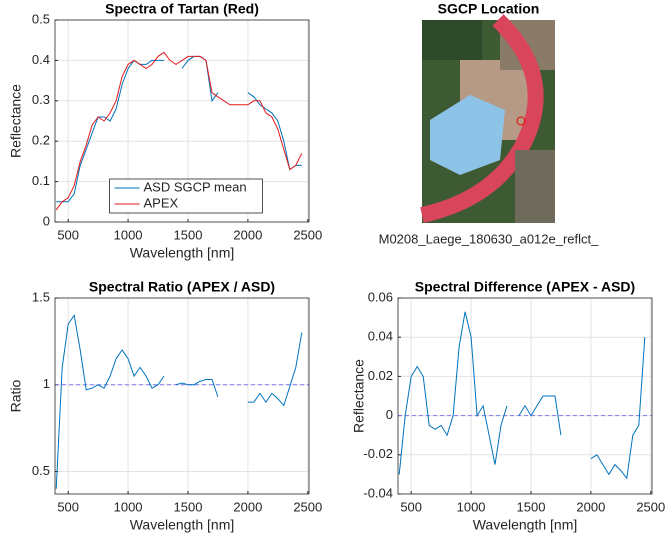 The width and height of the screenshot is (667, 542). What do you see at coordinates (161, 202) in the screenshot?
I see `legend-label: APEX` at bounding box center [161, 202].